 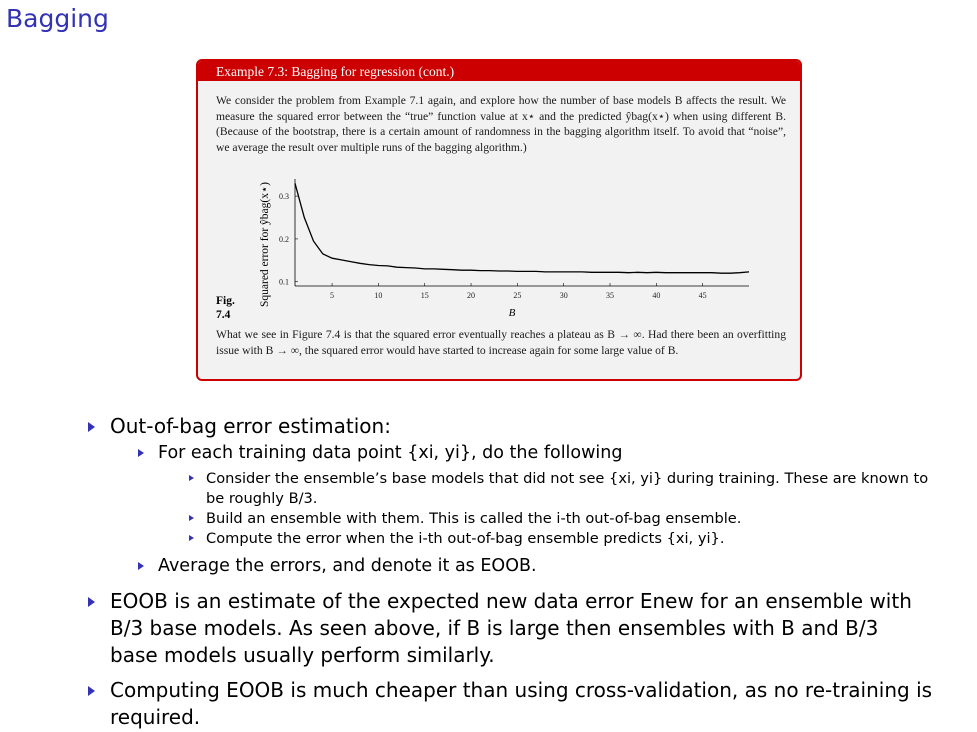 What do you see at coordinates (378, 295) in the screenshot?
I see `x-tick-label: 10` at bounding box center [378, 295].